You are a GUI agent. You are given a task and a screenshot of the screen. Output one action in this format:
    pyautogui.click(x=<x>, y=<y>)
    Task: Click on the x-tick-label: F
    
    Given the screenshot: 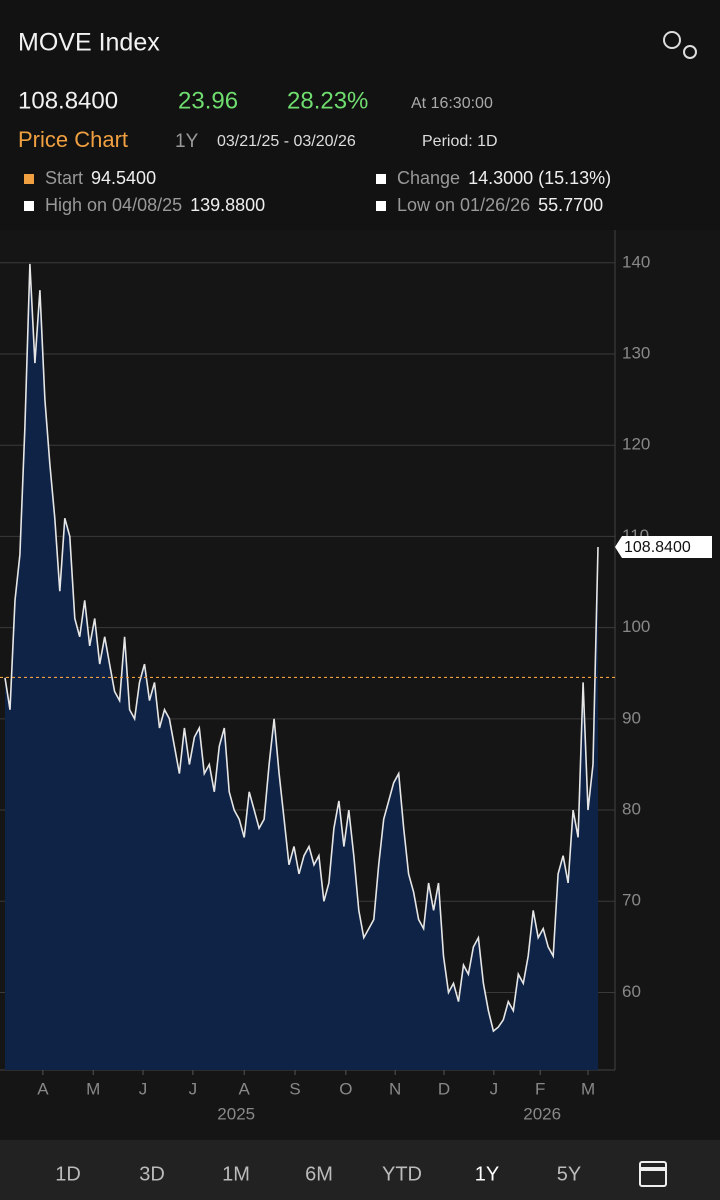 What is the action you would take?
    pyautogui.click(x=540, y=1088)
    